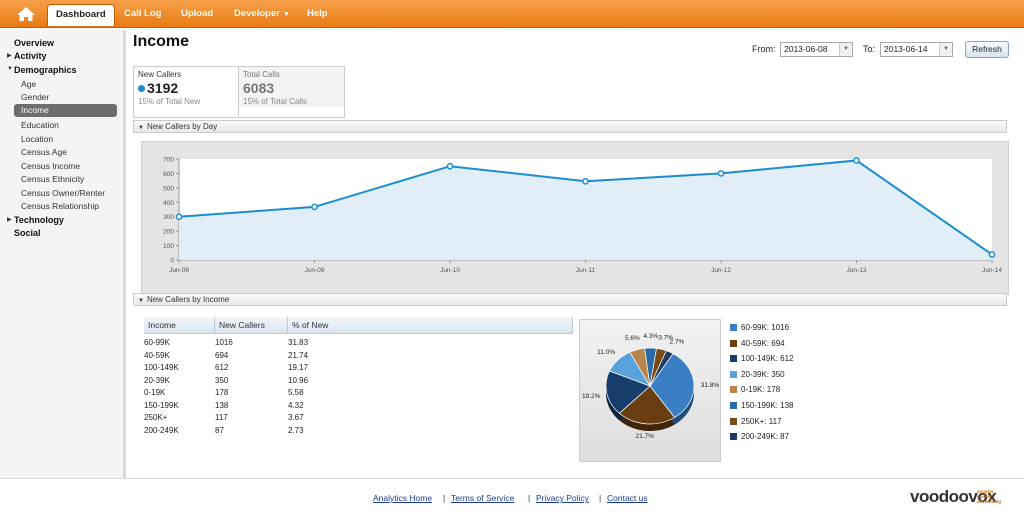 The height and width of the screenshot is (514, 1024). I want to click on from-label: From:, so click(764, 49).